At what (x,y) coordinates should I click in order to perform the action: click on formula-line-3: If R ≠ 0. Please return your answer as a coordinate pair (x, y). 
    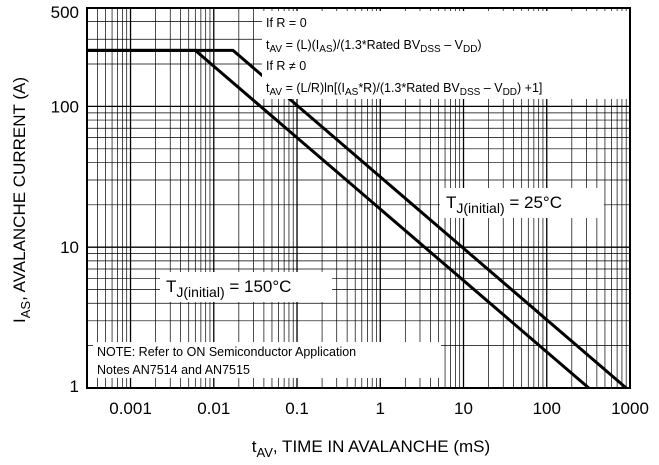
    Looking at the image, I should click on (286, 66).